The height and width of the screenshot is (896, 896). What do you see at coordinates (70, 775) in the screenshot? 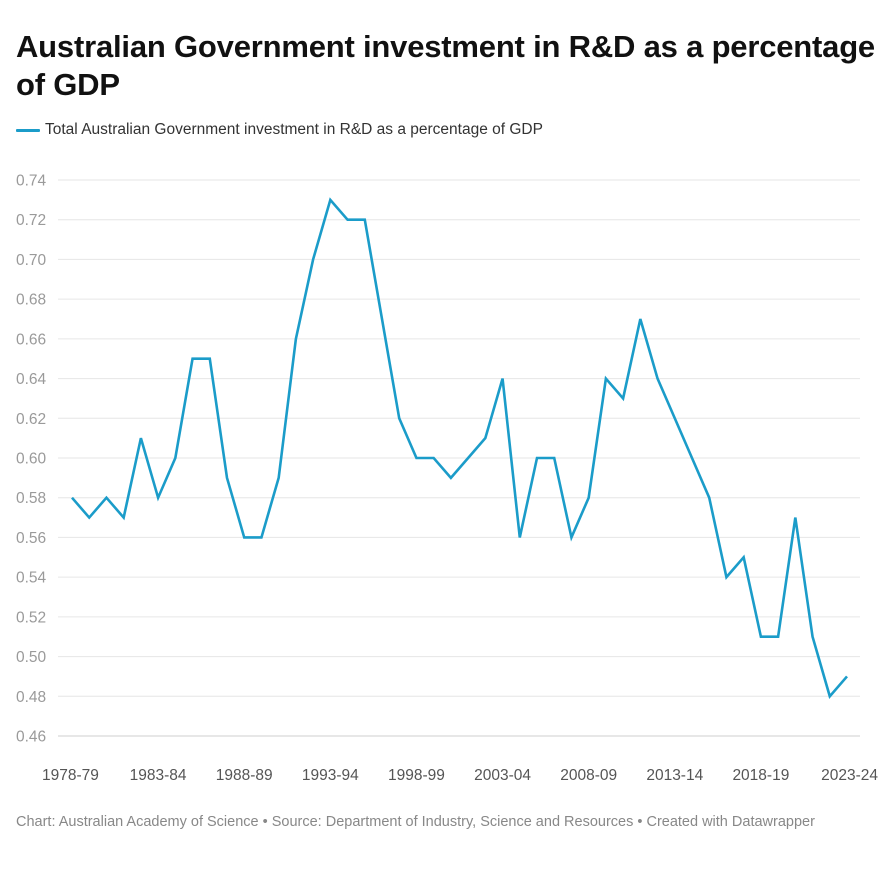
I see `x-tick-label: 1978-79` at bounding box center [70, 775].